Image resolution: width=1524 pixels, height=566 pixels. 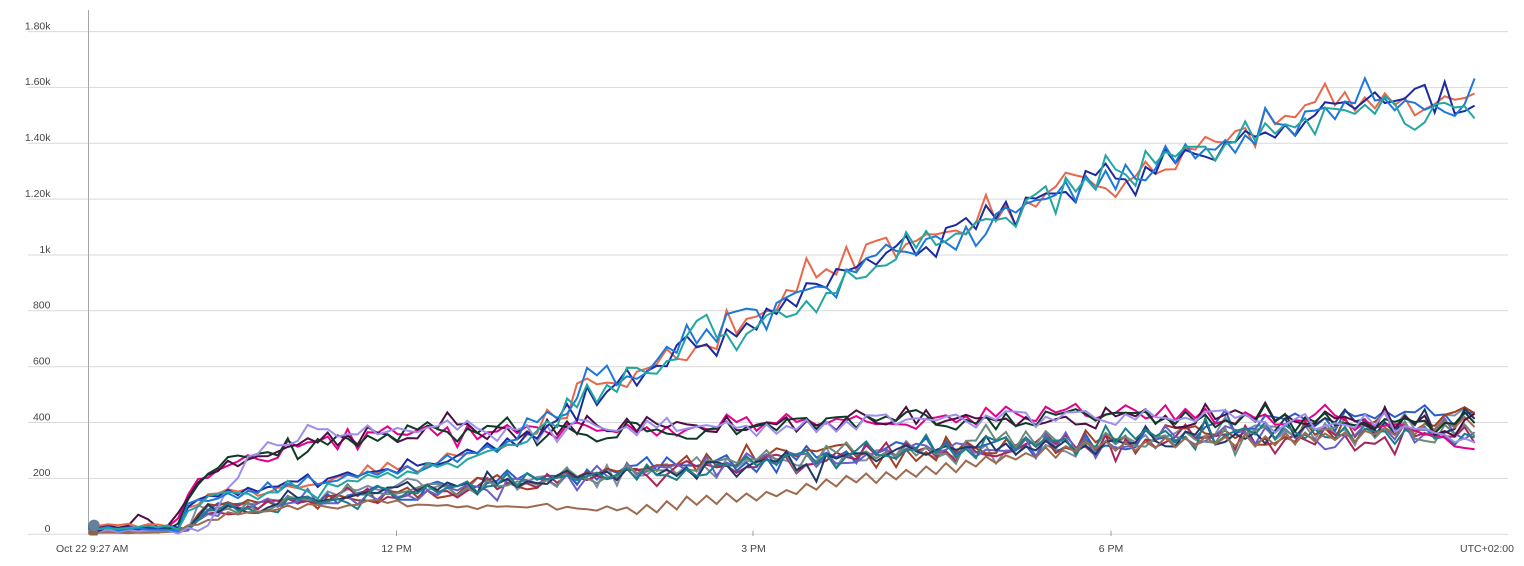 I want to click on svg-text: 400, so click(x=42, y=417).